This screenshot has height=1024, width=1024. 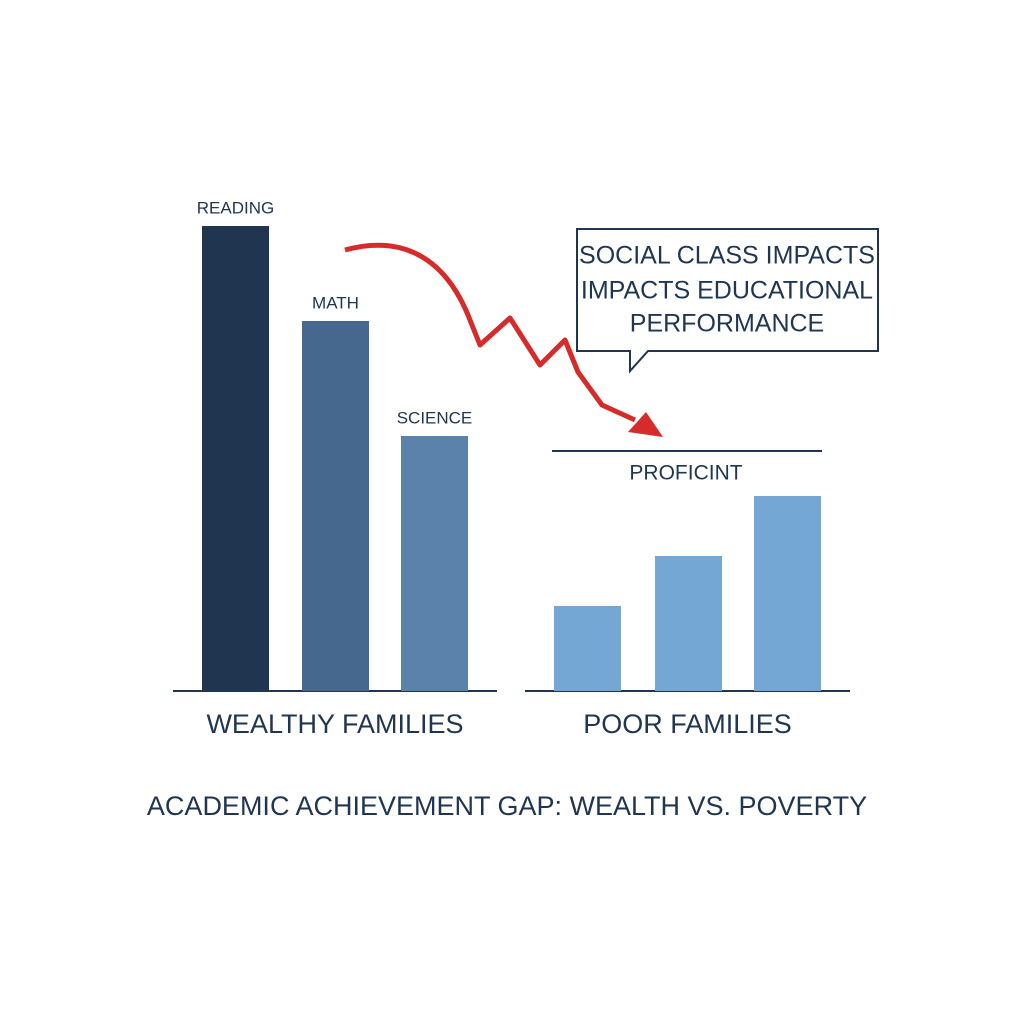 I want to click on bar-label: SCIENCE, so click(x=435, y=417).